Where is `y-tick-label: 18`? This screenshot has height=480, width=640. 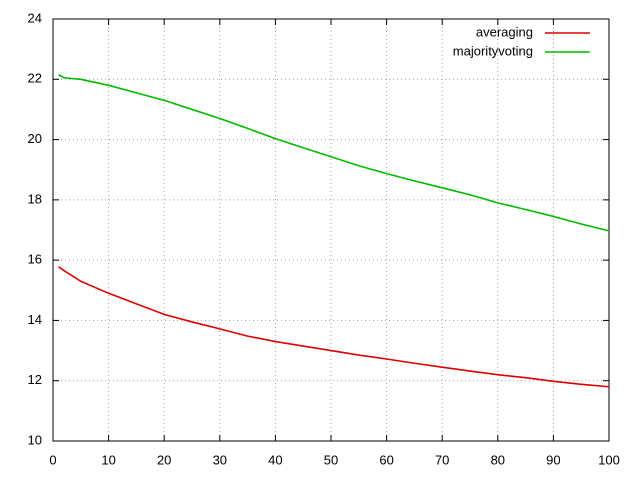 y-tick-label: 18 is located at coordinates (35, 198).